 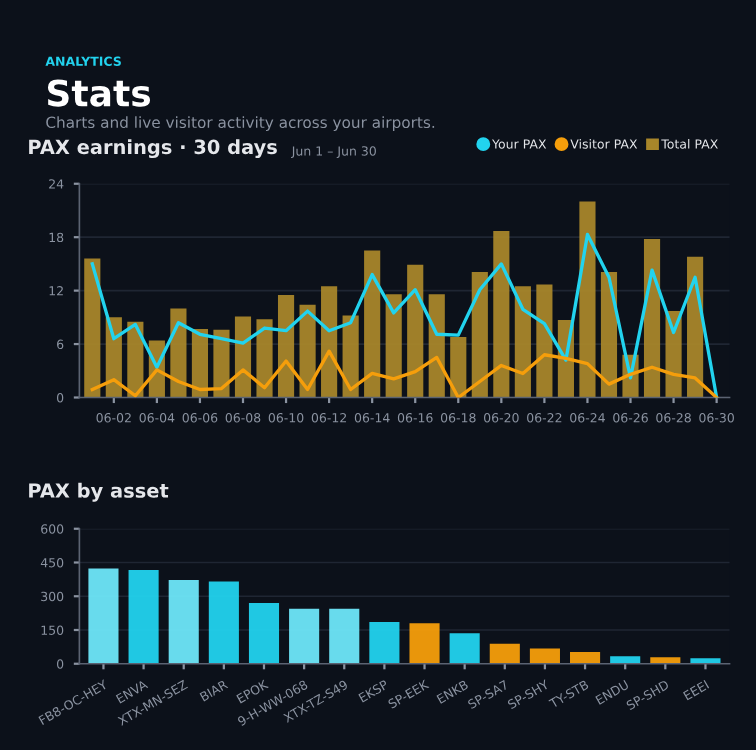 What do you see at coordinates (99, 93) in the screenshot?
I see `text: Stats` at bounding box center [99, 93].